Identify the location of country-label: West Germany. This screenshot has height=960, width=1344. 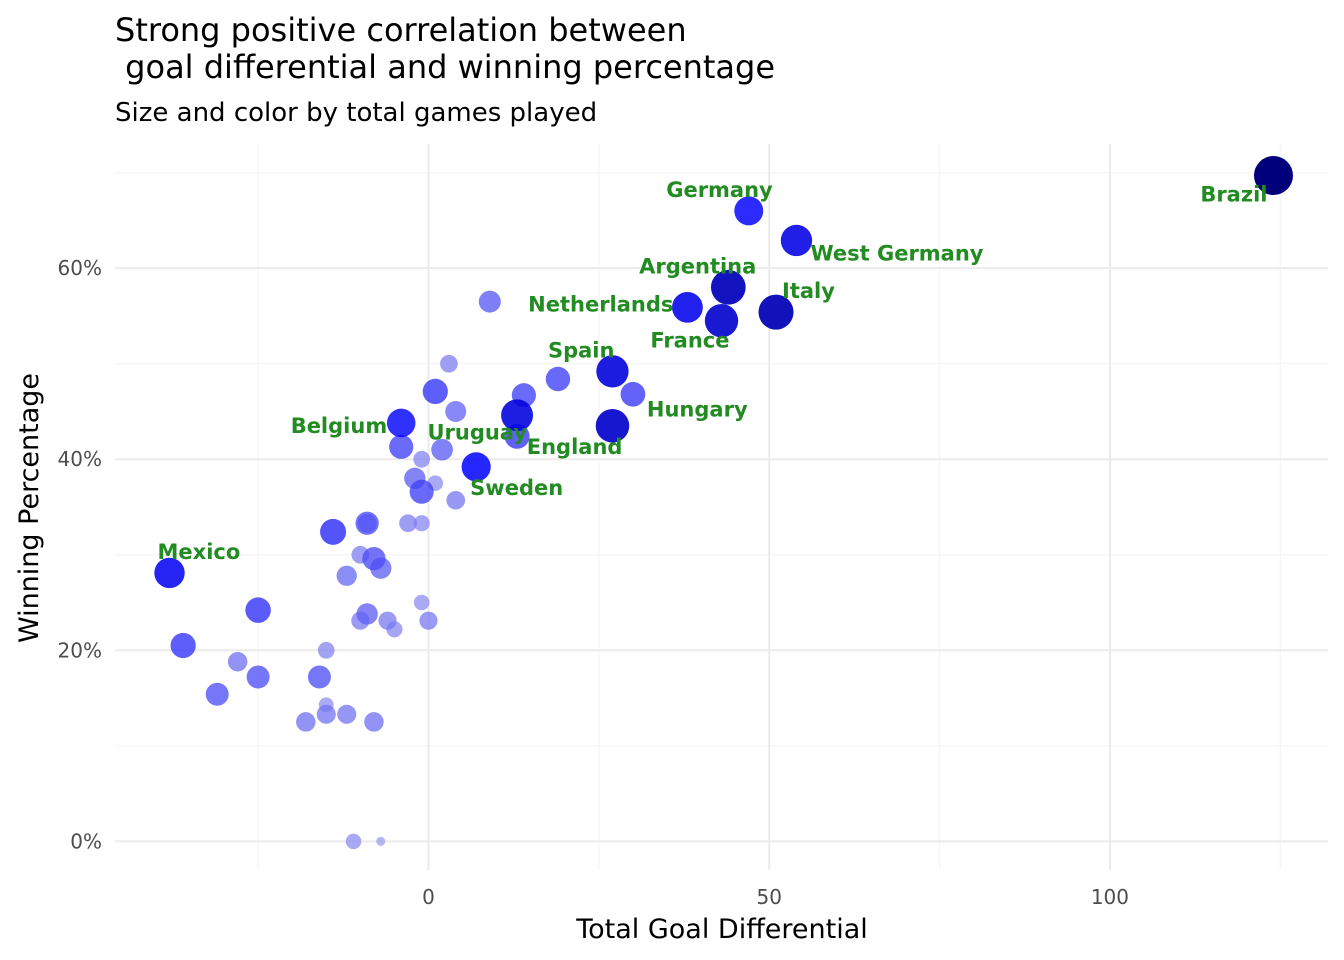
(896, 253).